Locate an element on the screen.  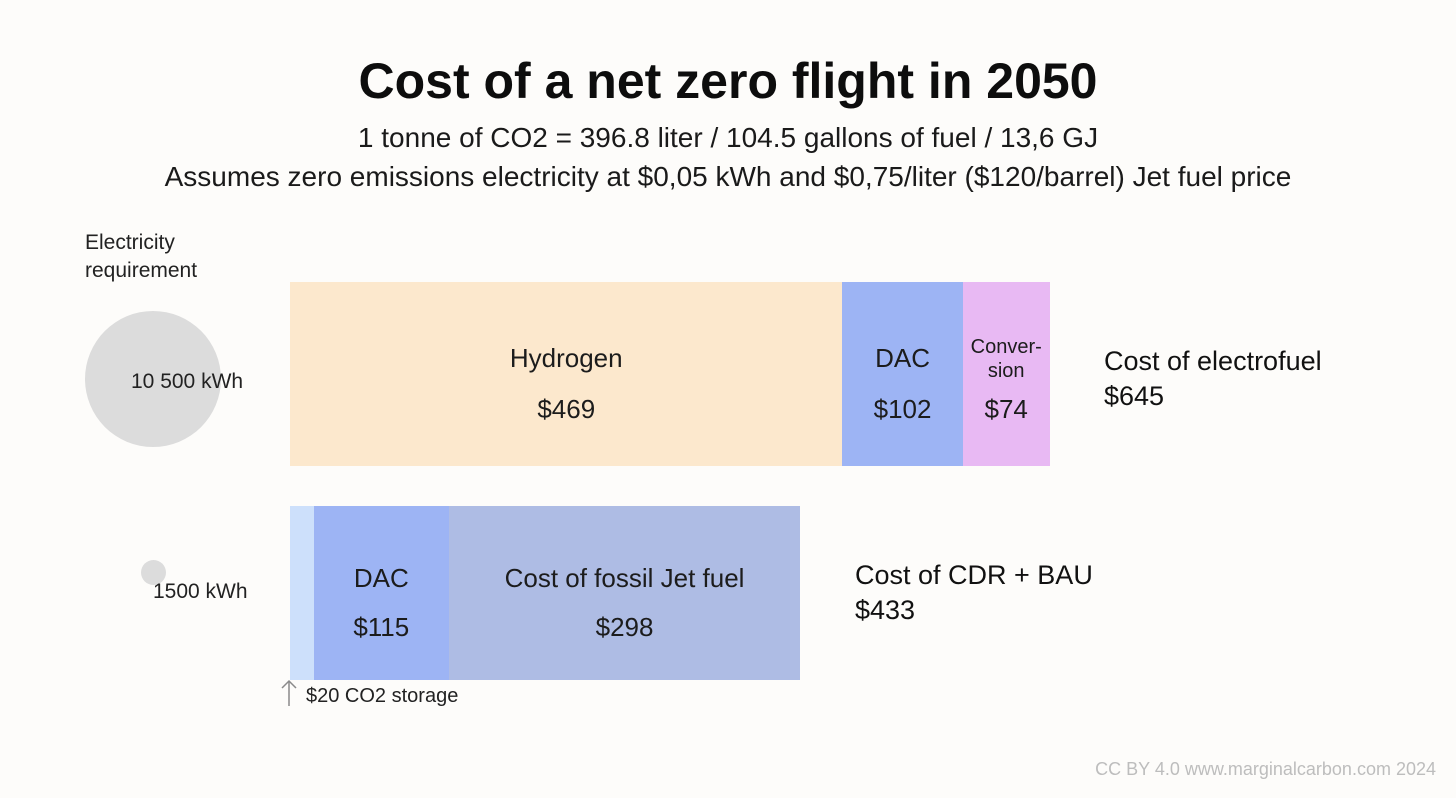
co2-storage-annotation: $20 CO2 storage is located at coordinates (382, 696).